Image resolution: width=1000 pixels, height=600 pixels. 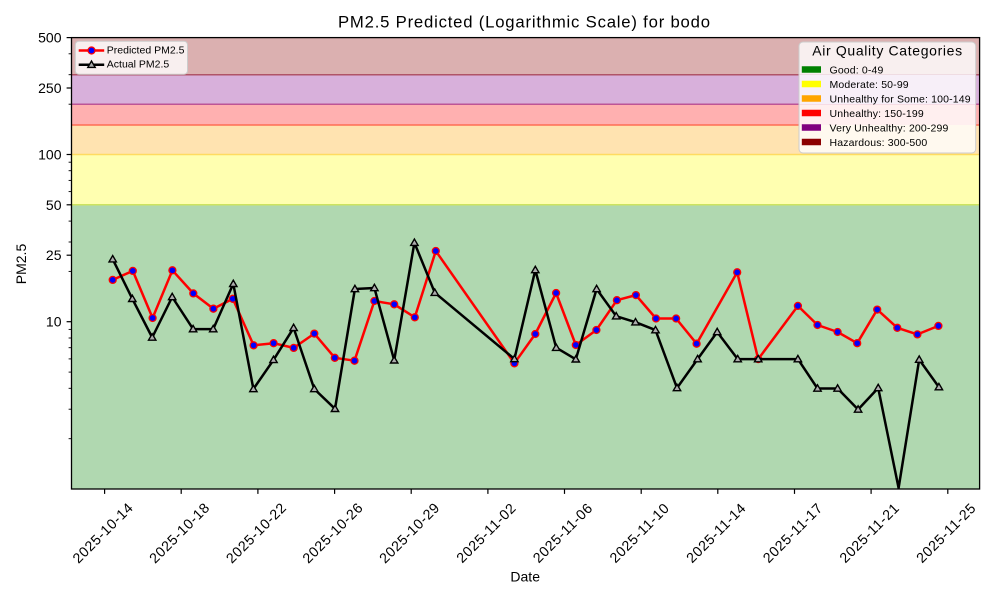 What do you see at coordinates (138, 65) in the screenshot?
I see `svg-text: Actual PM2.5` at bounding box center [138, 65].